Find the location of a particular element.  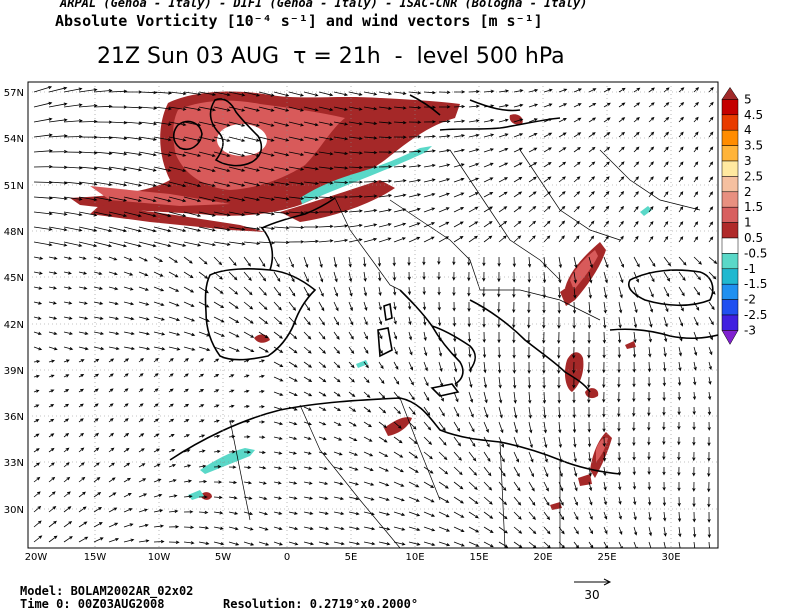

lon-label: 30E is located at coordinates (670, 557).